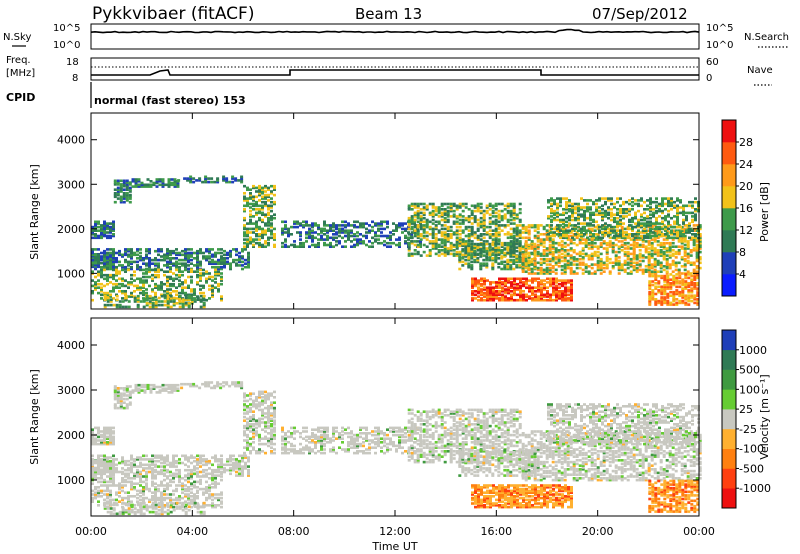 This screenshot has height=554, width=800. Describe the element at coordinates (71, 273) in the screenshot. I see `y-tick-label: 1000` at that location.